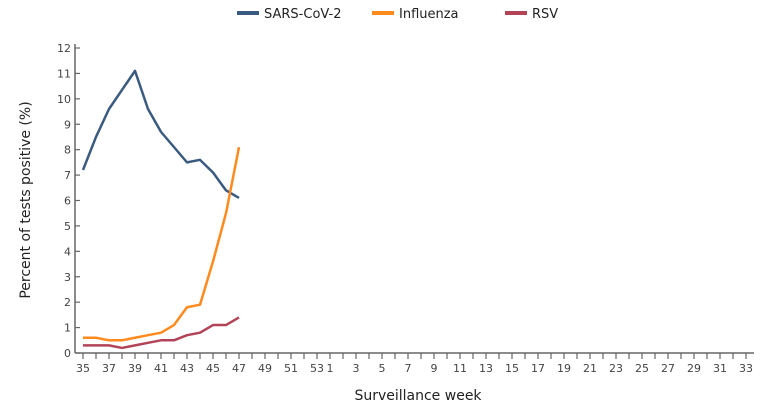 The image size is (760, 413). What do you see at coordinates (616, 368) in the screenshot?
I see `x-tick-label: 23` at bounding box center [616, 368].